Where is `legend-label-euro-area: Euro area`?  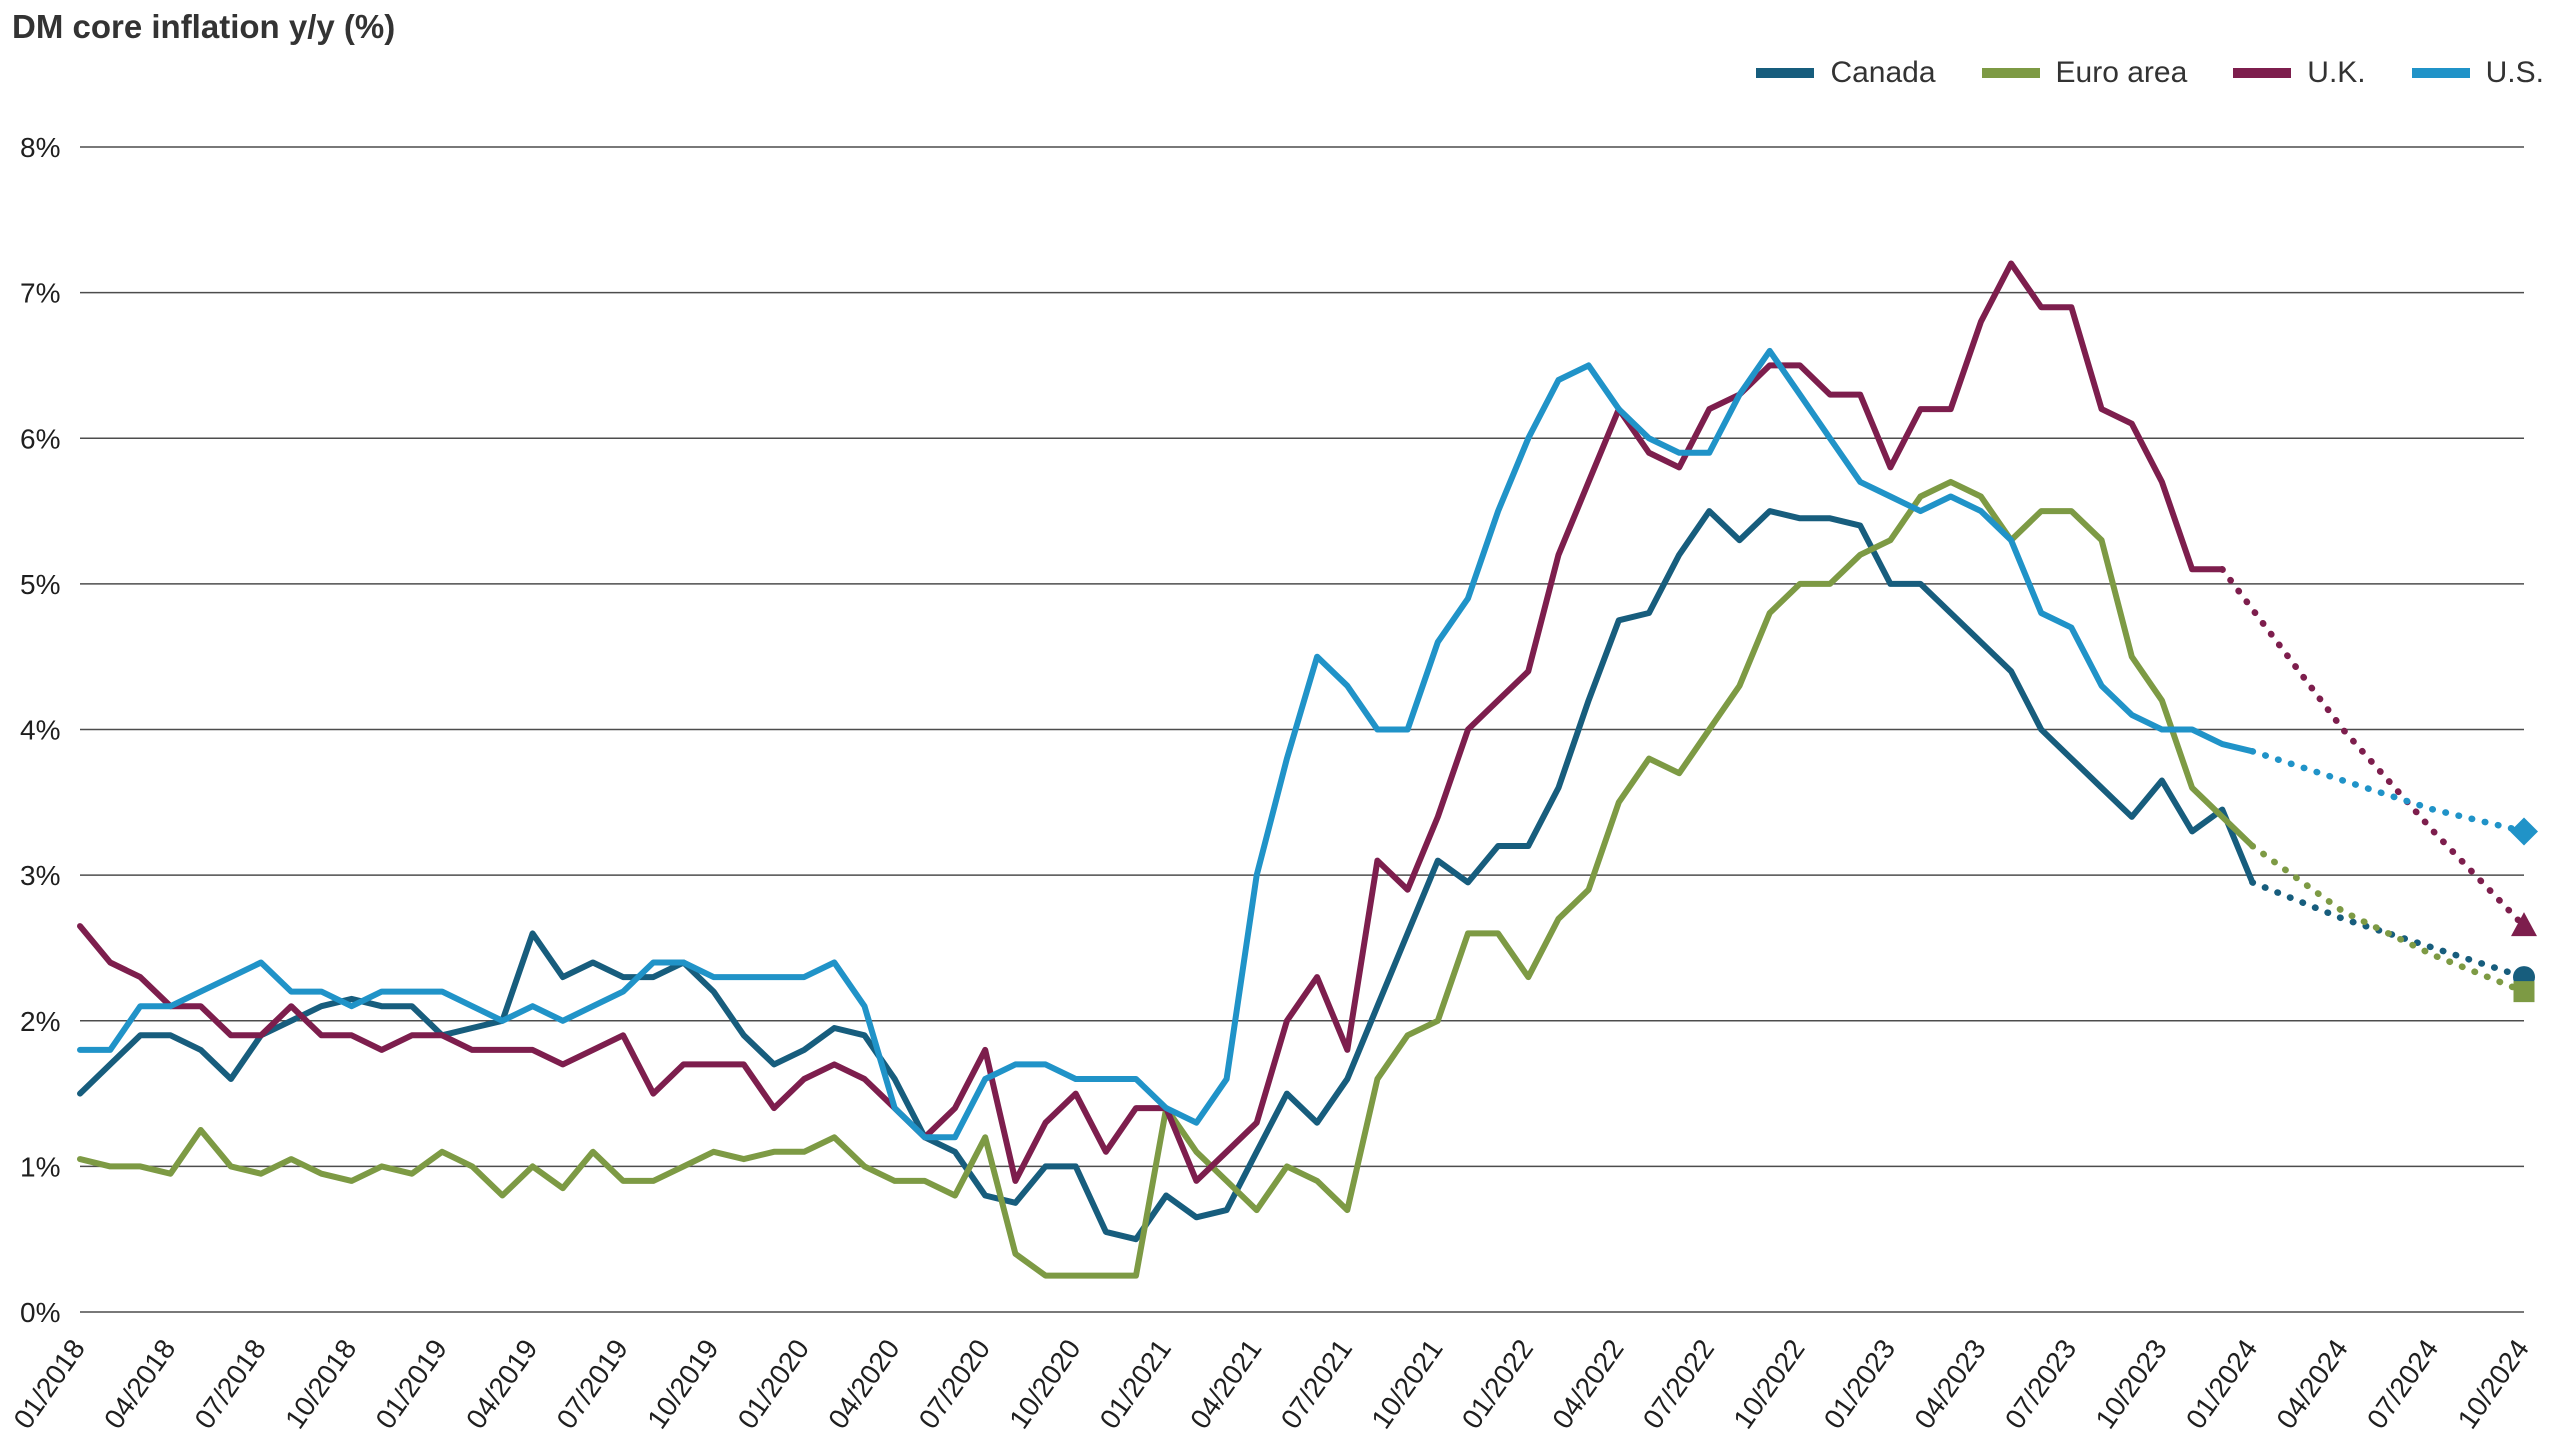 legend-label-euro-area: Euro area is located at coordinates (2121, 72).